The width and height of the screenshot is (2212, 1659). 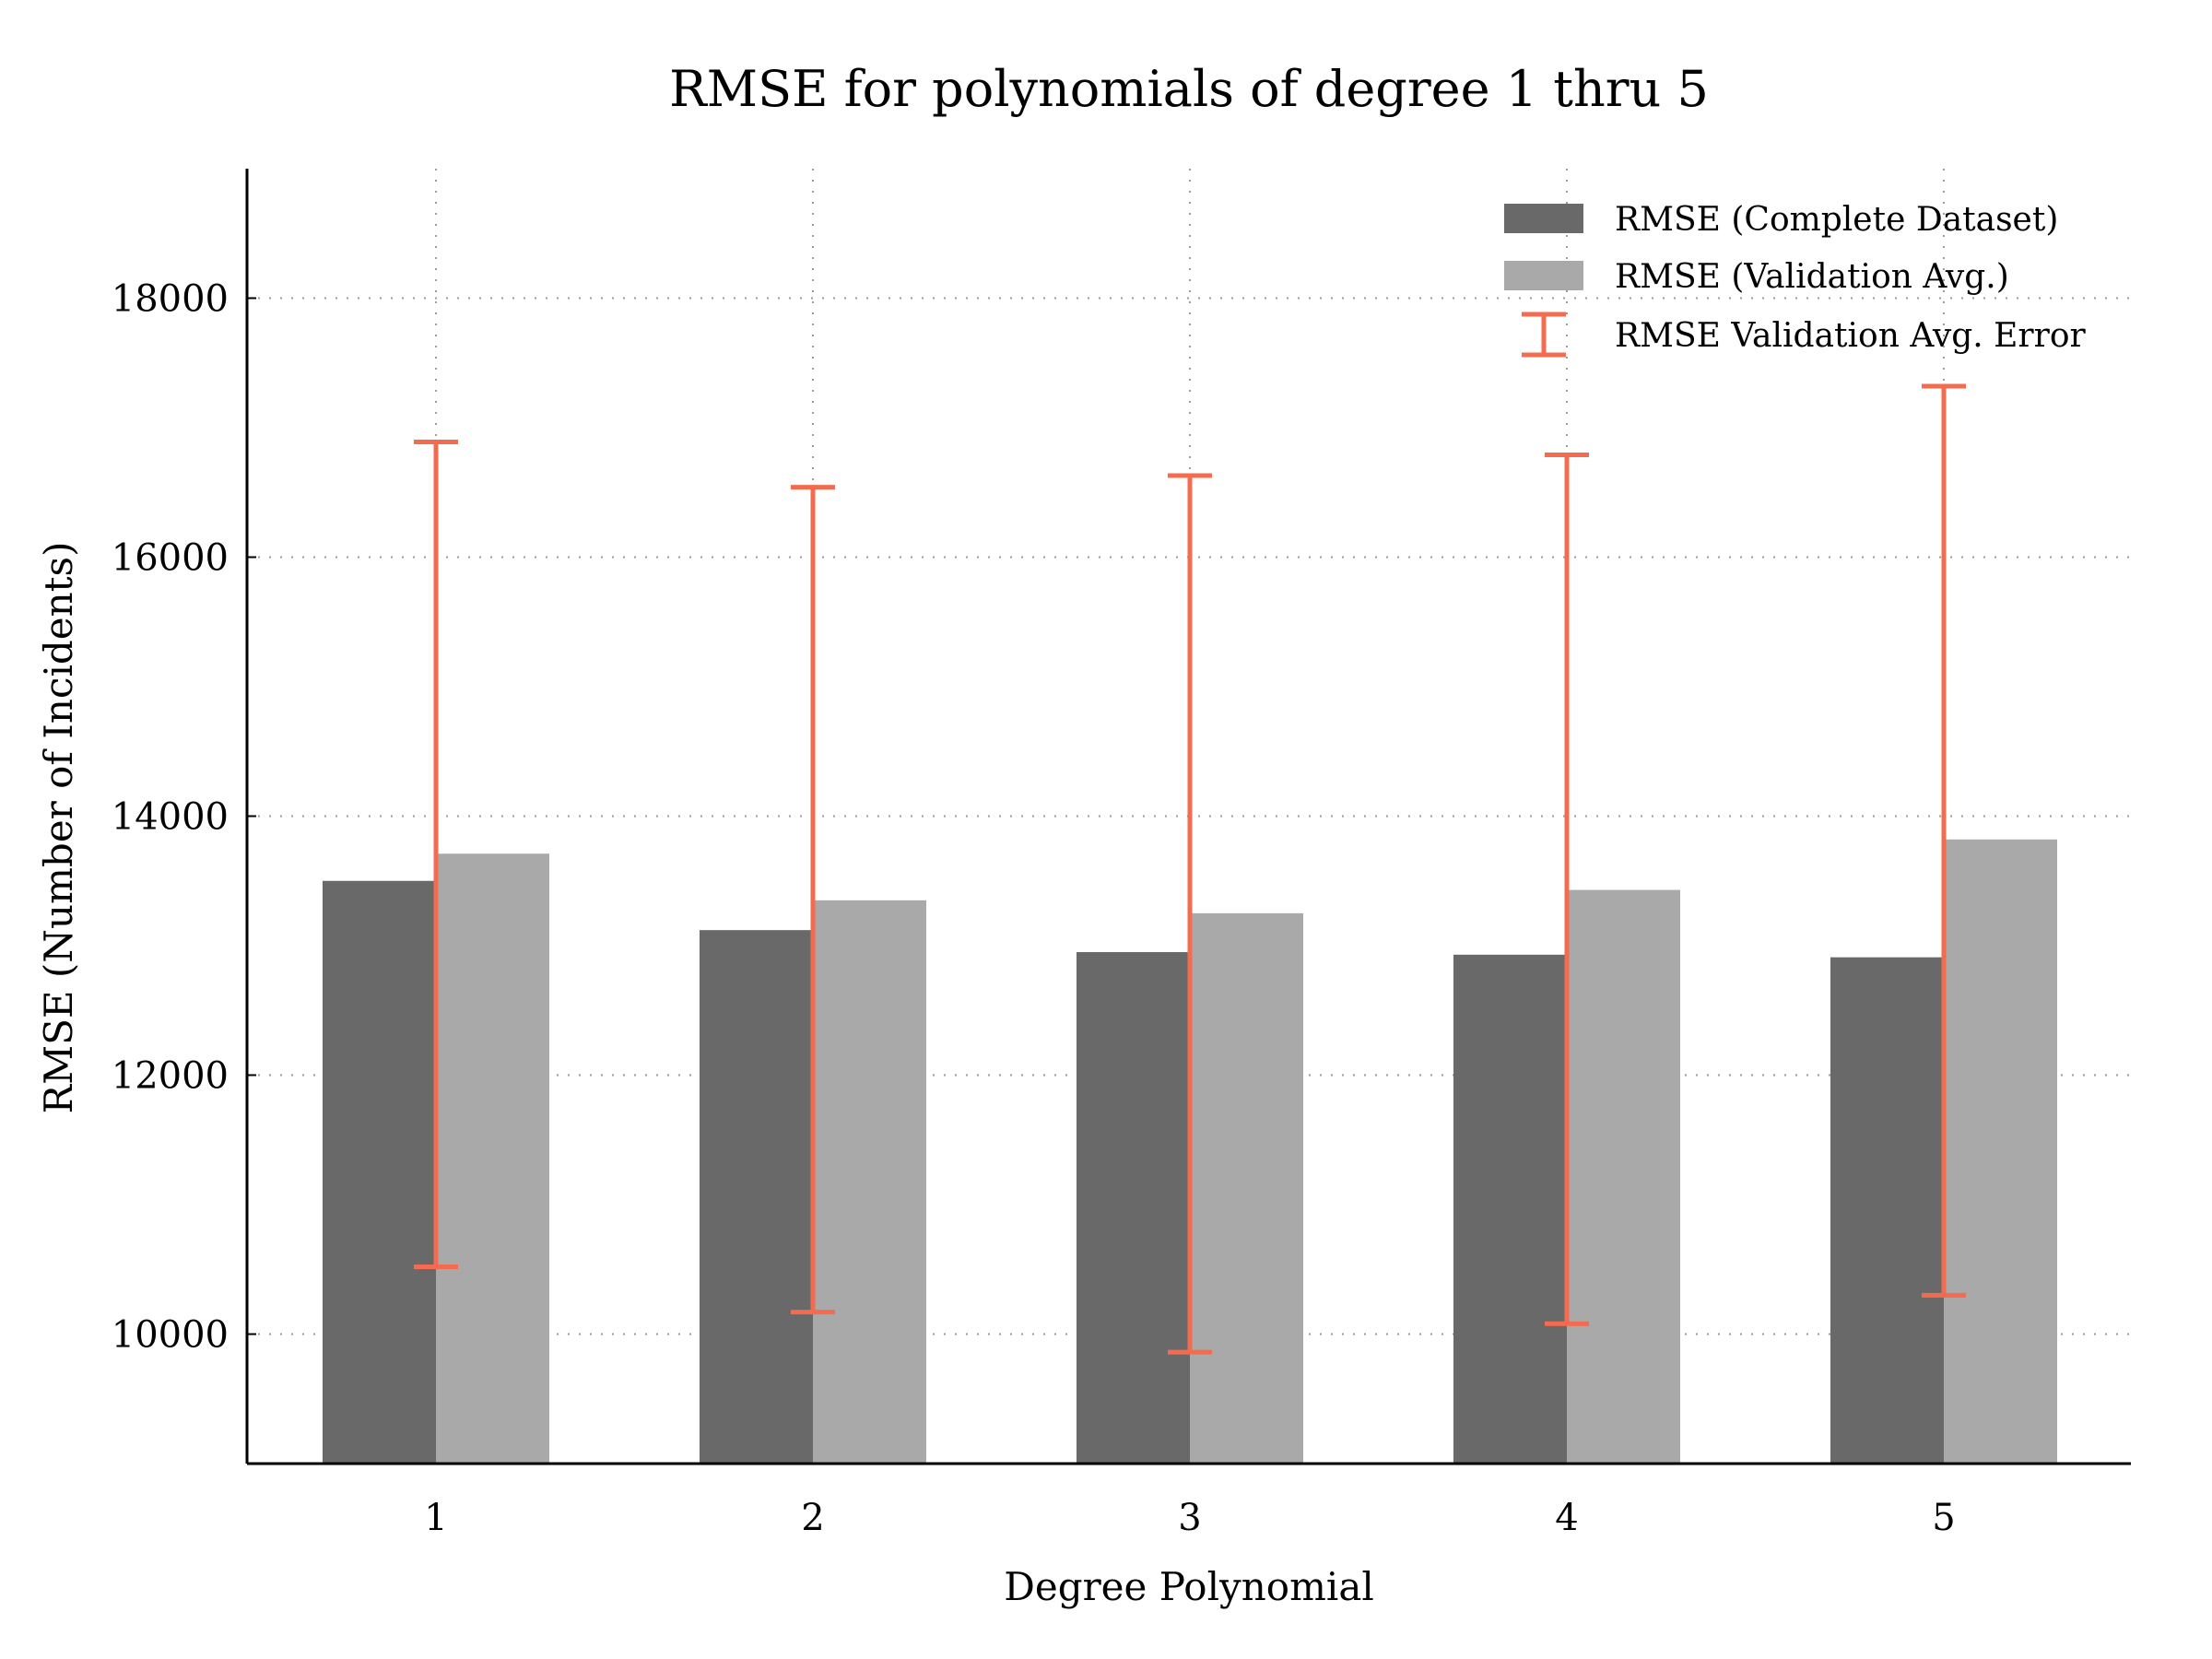 What do you see at coordinates (1543, 275) in the screenshot?
I see `legend-swatch-validation` at bounding box center [1543, 275].